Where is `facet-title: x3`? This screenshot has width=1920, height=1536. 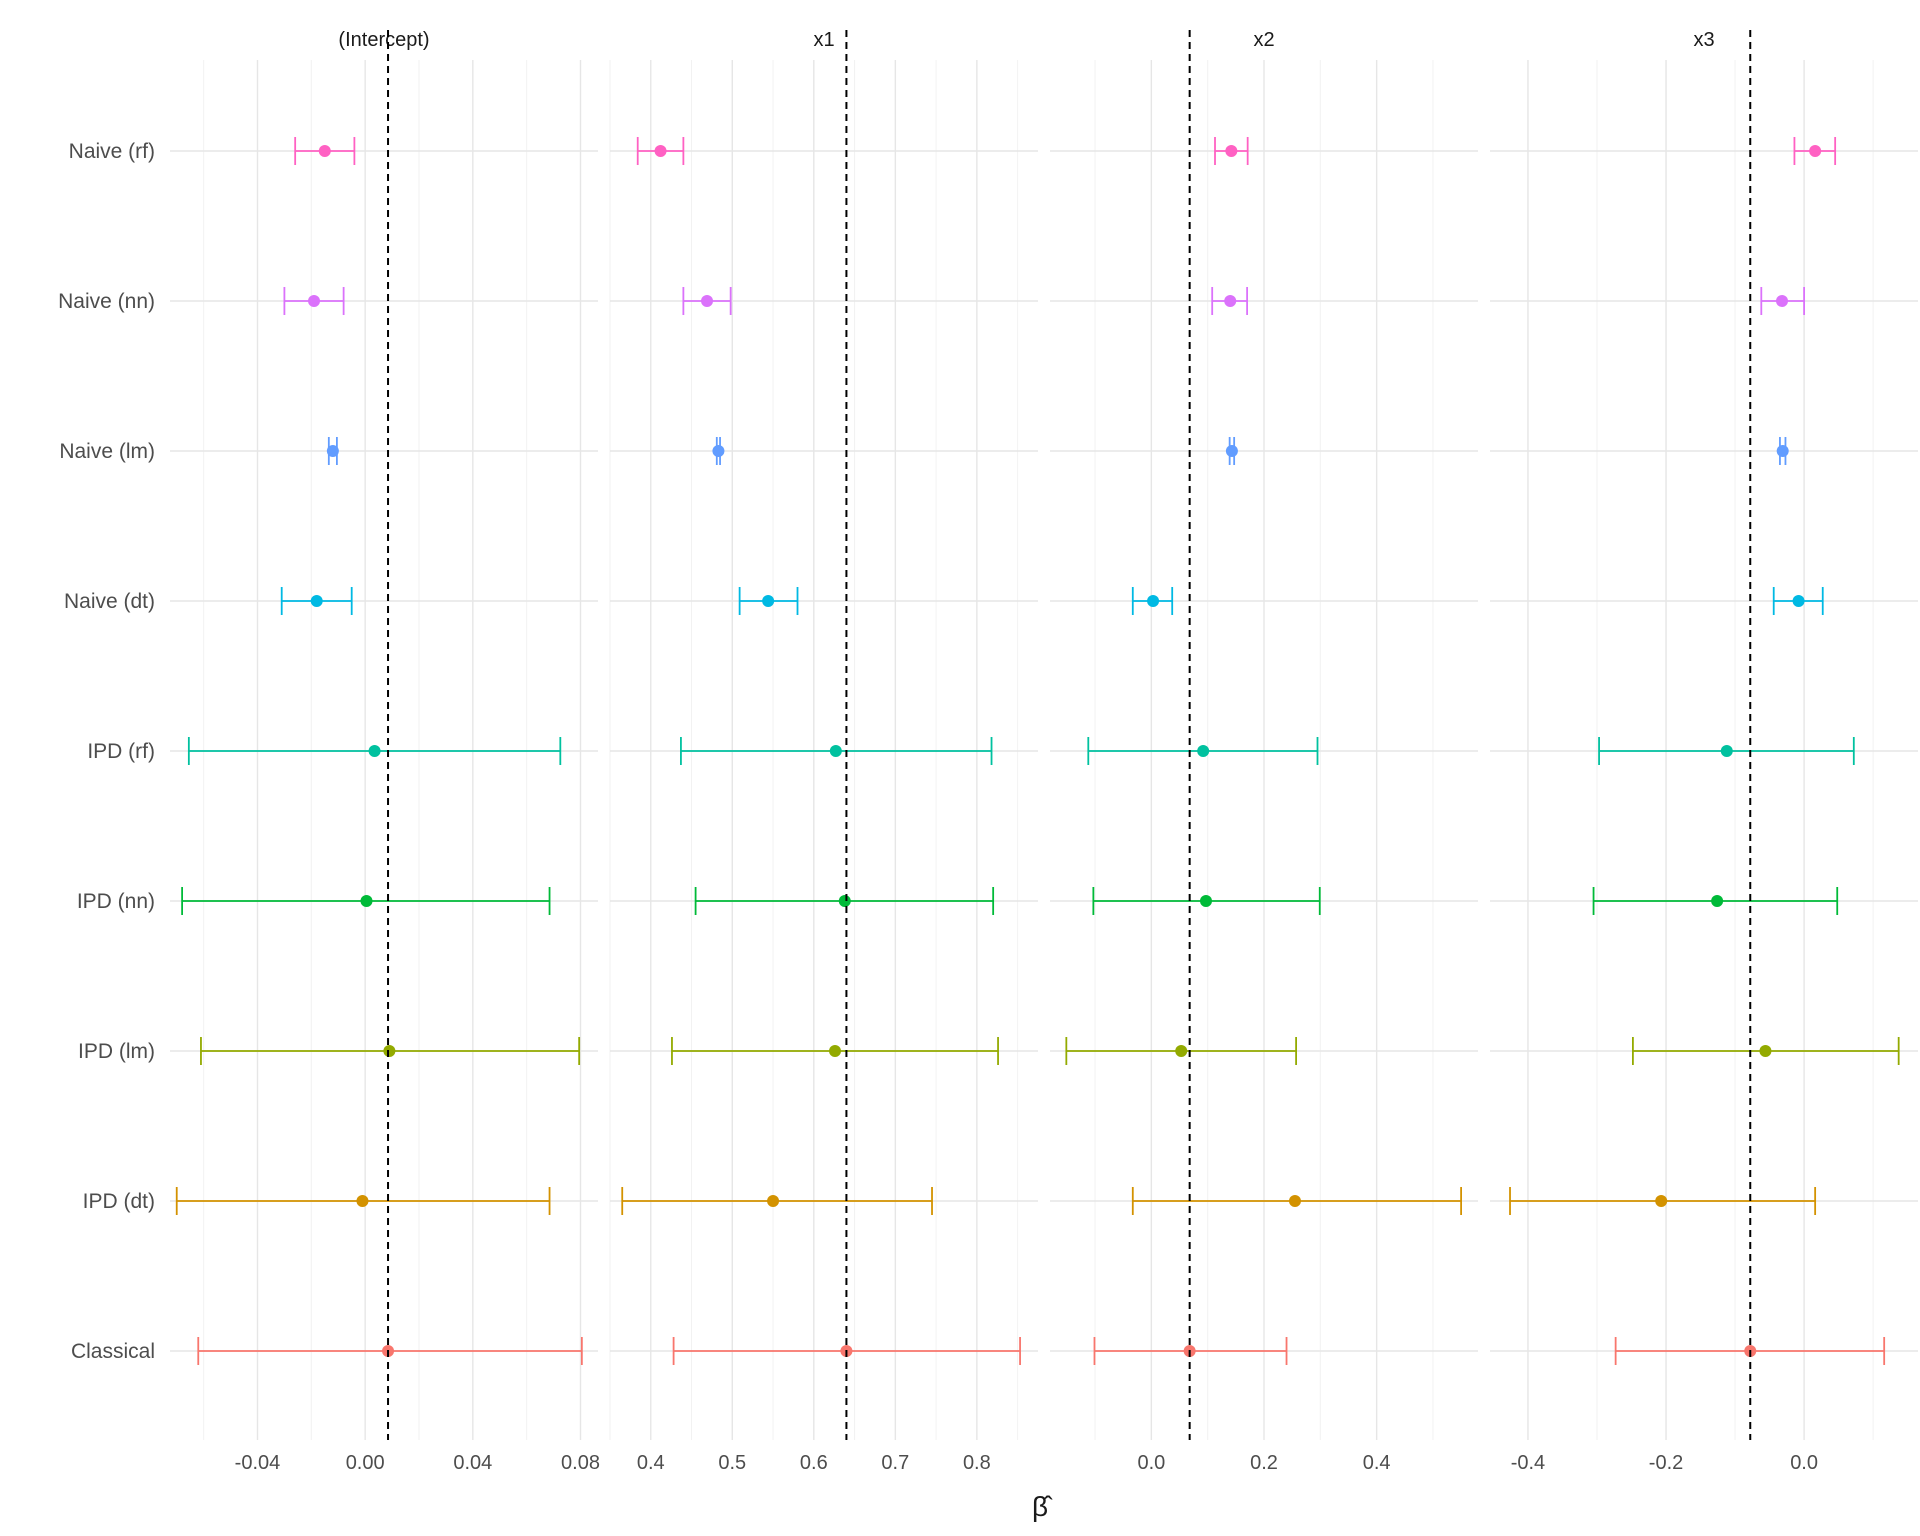 facet-title: x3 is located at coordinates (1703, 40).